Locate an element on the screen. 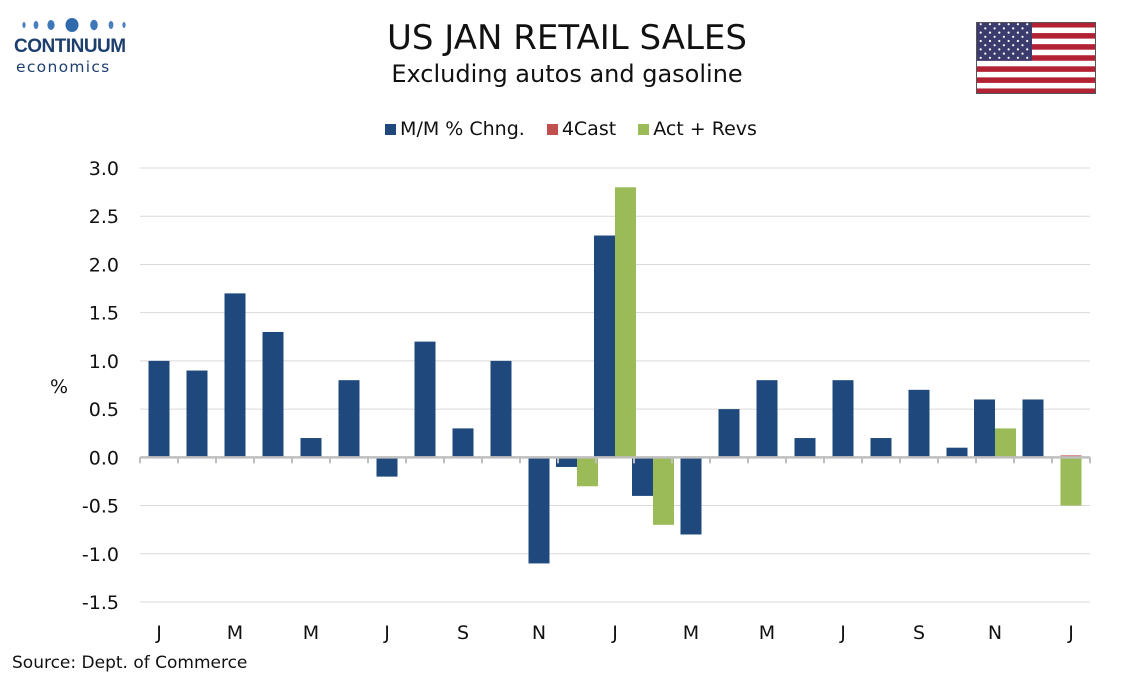 The image size is (1134, 680). logo-dots-icon is located at coordinates (74, 25).